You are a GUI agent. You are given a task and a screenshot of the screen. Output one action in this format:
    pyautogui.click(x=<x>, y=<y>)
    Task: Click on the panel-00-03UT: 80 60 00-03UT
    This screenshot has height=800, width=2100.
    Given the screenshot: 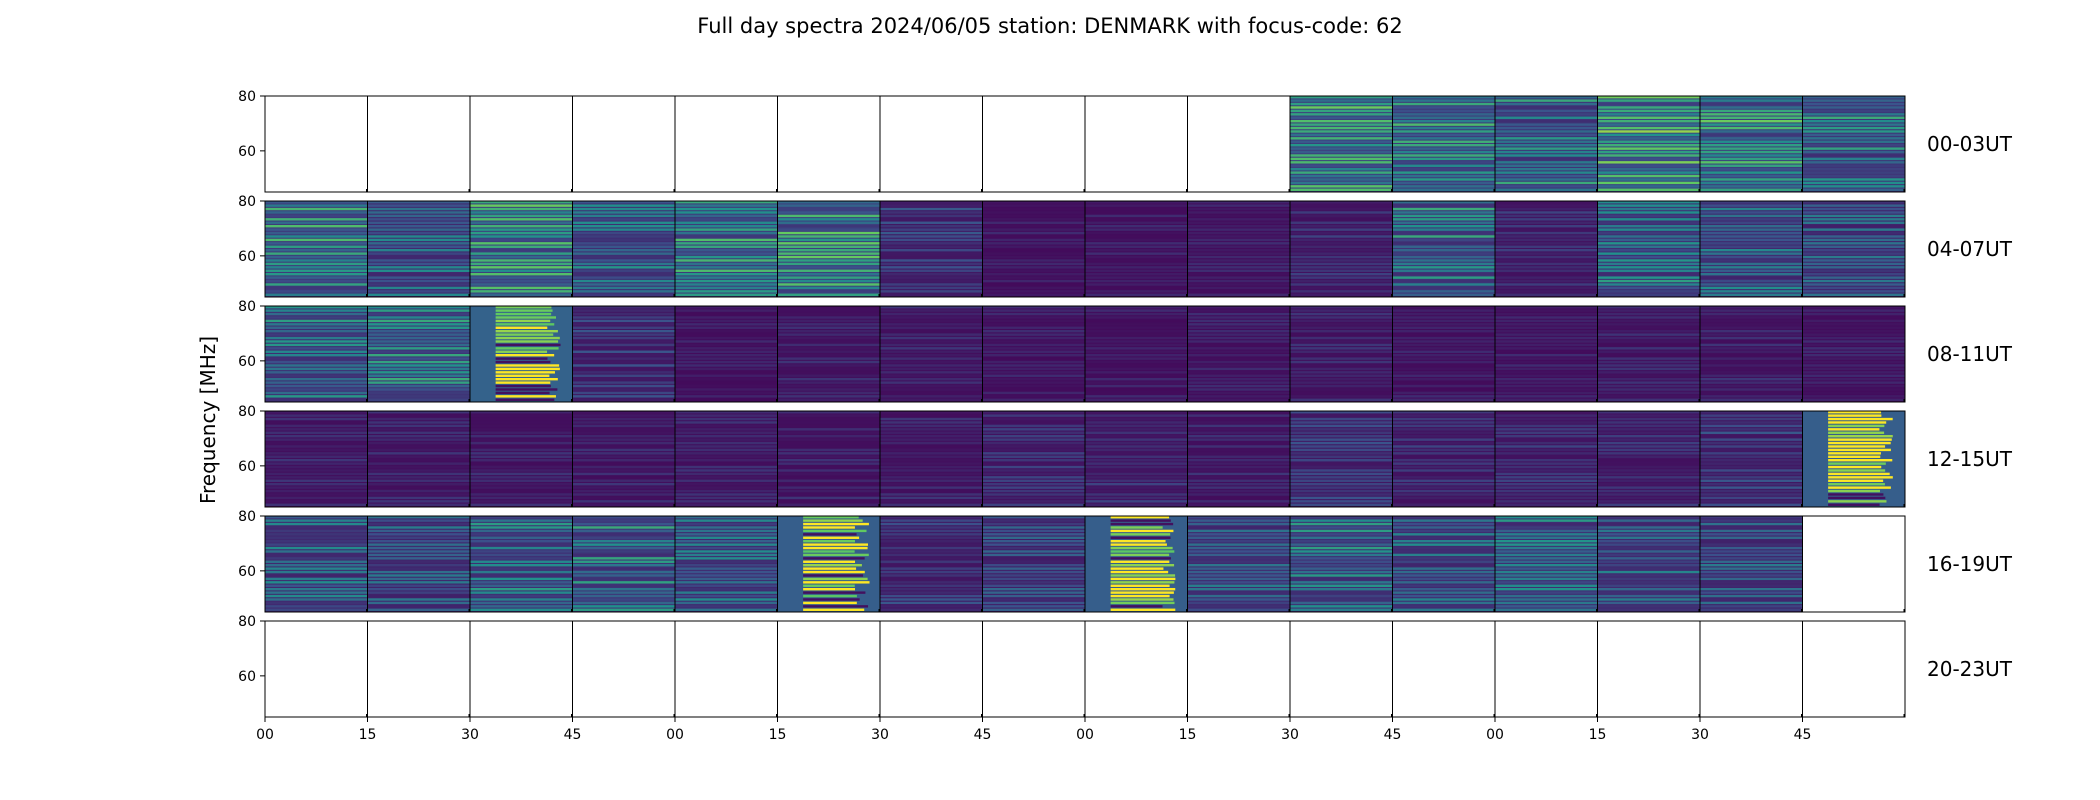 What is the action you would take?
    pyautogui.click(x=1125, y=141)
    